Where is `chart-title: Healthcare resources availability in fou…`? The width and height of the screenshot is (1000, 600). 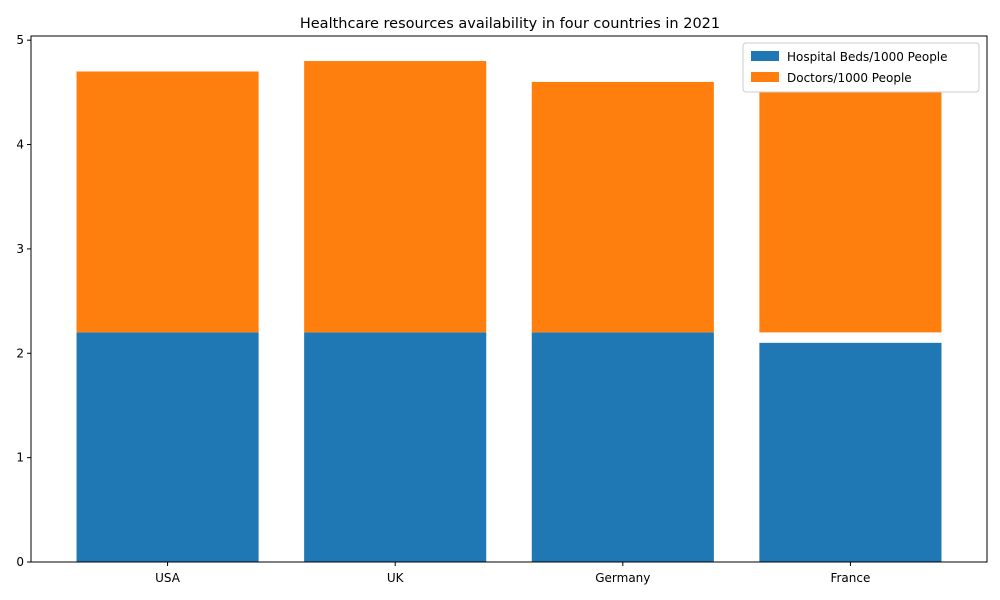
chart-title: Healthcare resources availability in fou… is located at coordinates (510, 24).